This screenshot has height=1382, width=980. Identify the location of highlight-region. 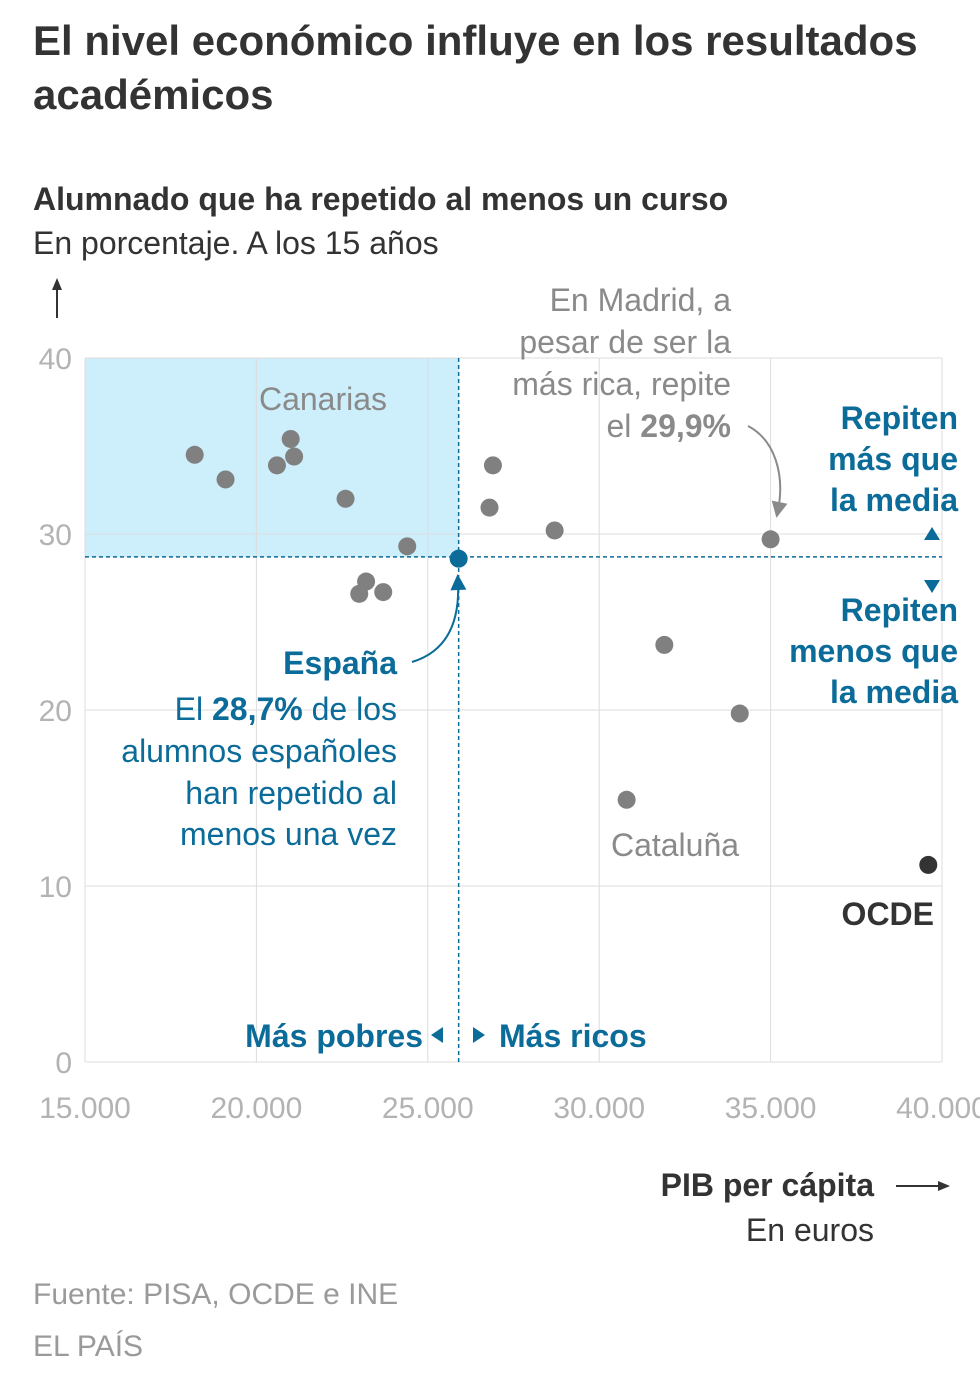
(272, 457).